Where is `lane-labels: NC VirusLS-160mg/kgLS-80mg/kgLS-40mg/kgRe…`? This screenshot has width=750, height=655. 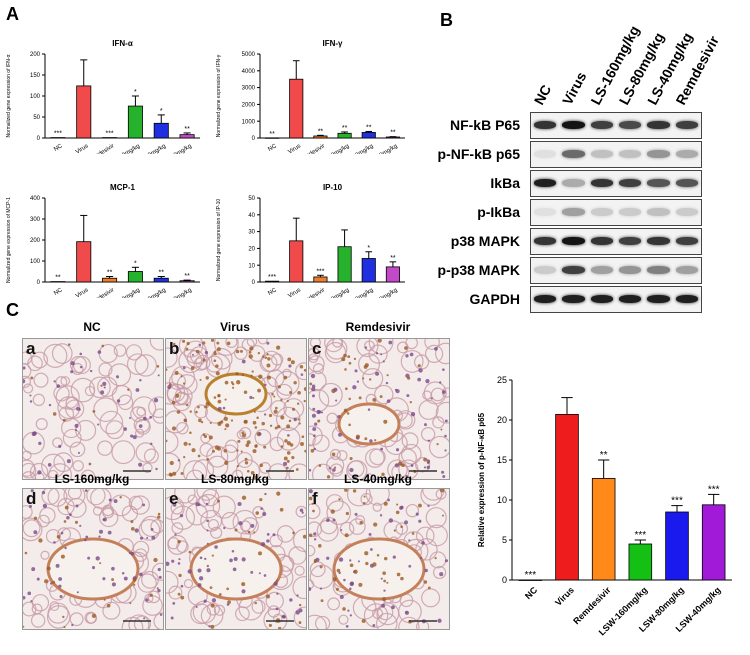 lane-labels: NC VirusLS-160mg/kgLS-80mg/kgLS-40mg/kgRe… is located at coordinates (625, 65).